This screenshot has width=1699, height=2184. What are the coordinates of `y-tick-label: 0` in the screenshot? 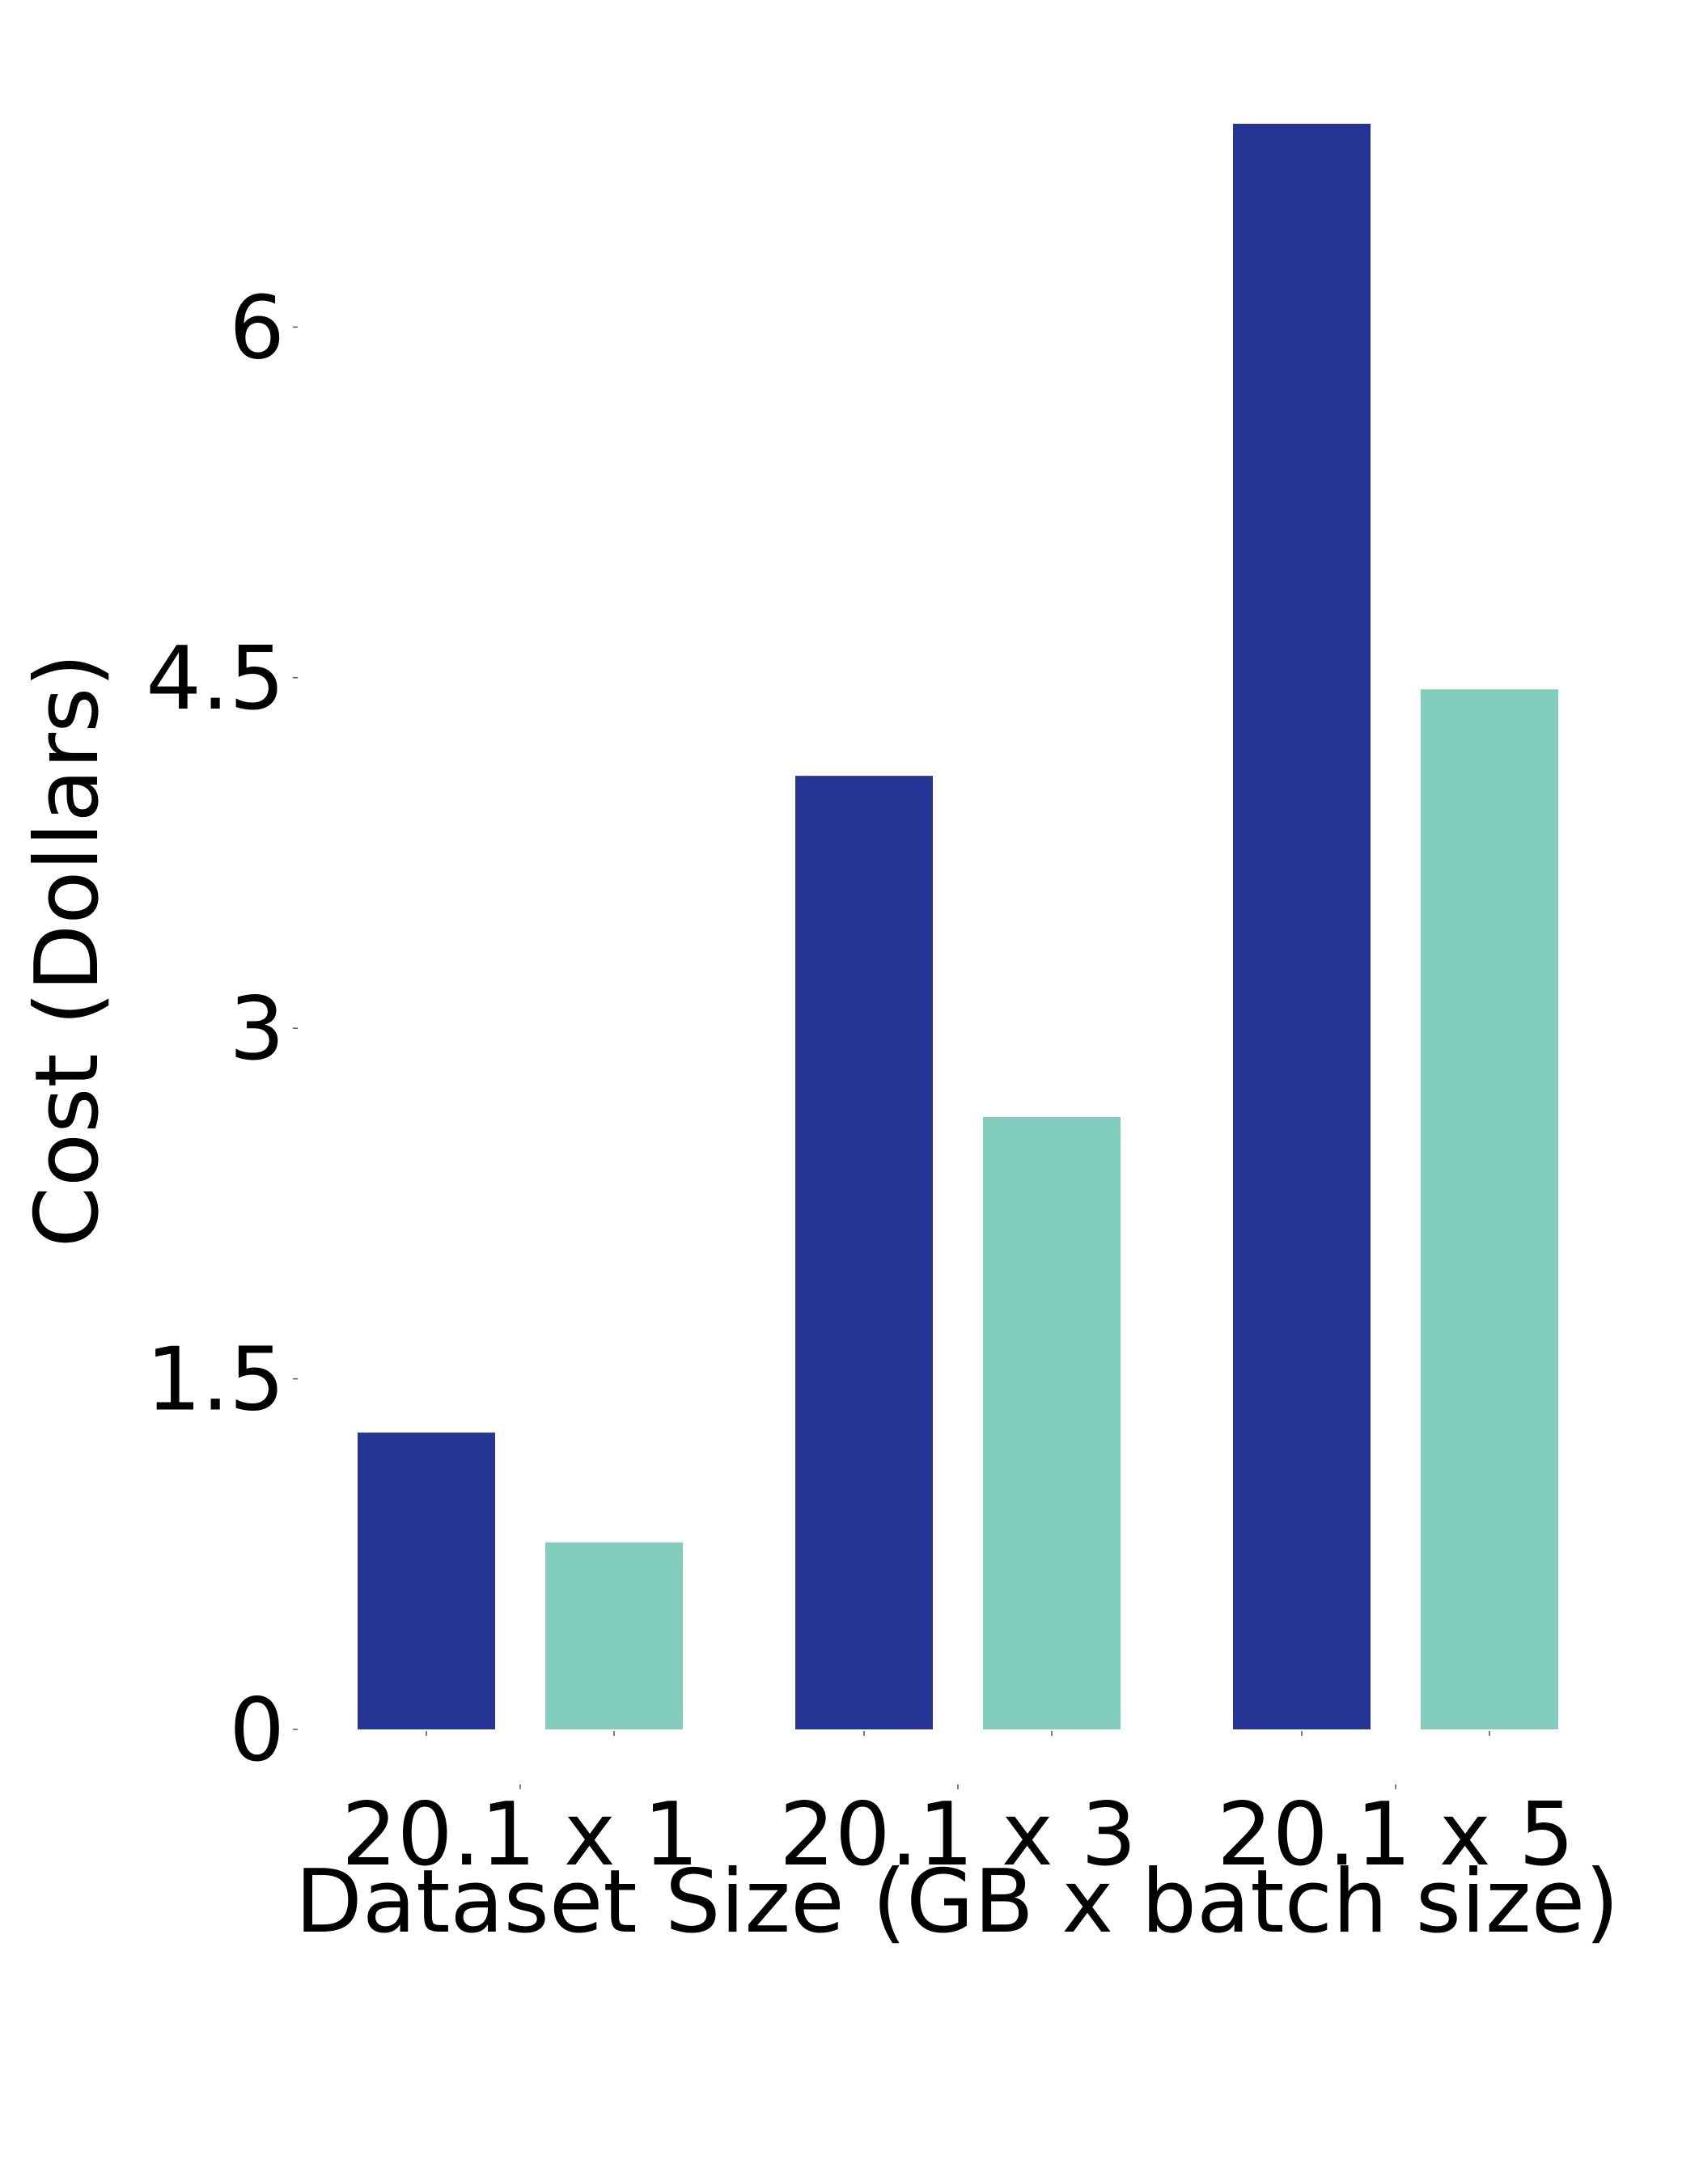 It's located at (257, 1731).